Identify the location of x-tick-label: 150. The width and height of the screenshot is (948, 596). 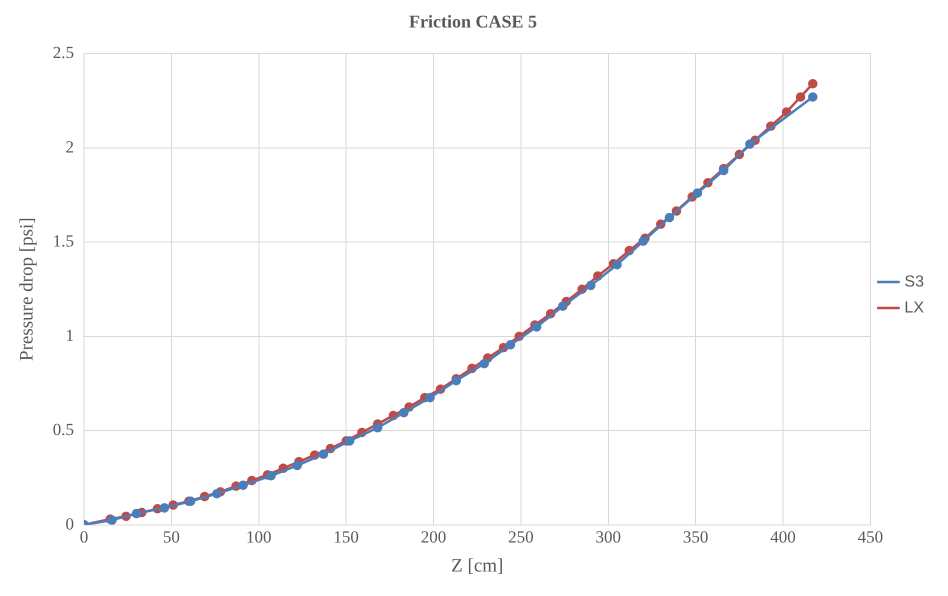
(346, 536).